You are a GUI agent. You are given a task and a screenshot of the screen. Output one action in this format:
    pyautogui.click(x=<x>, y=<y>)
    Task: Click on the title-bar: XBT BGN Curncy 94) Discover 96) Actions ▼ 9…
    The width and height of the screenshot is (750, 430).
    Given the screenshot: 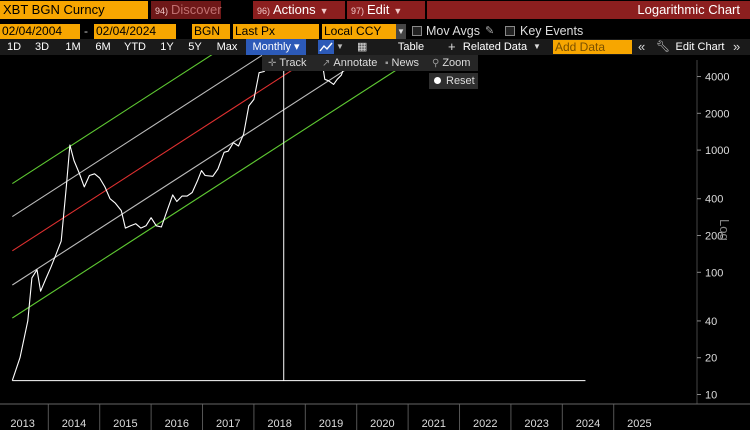 What is the action you would take?
    pyautogui.click(x=375, y=10)
    